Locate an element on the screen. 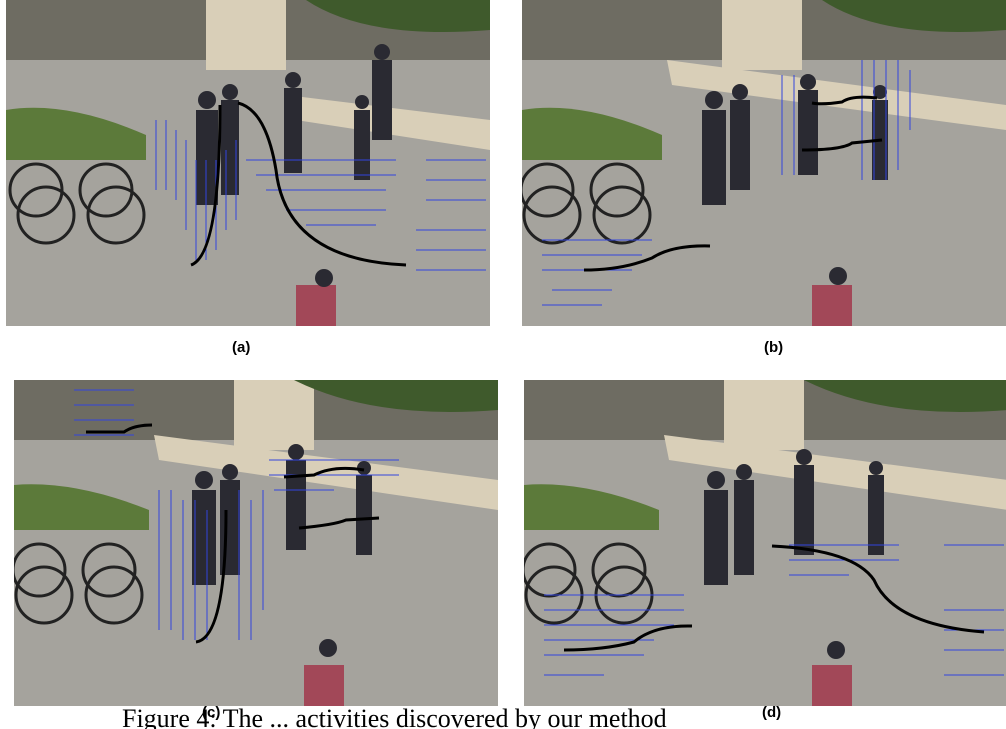 The height and width of the screenshot is (729, 1006). panel-b-label: (b) is located at coordinates (774, 347).